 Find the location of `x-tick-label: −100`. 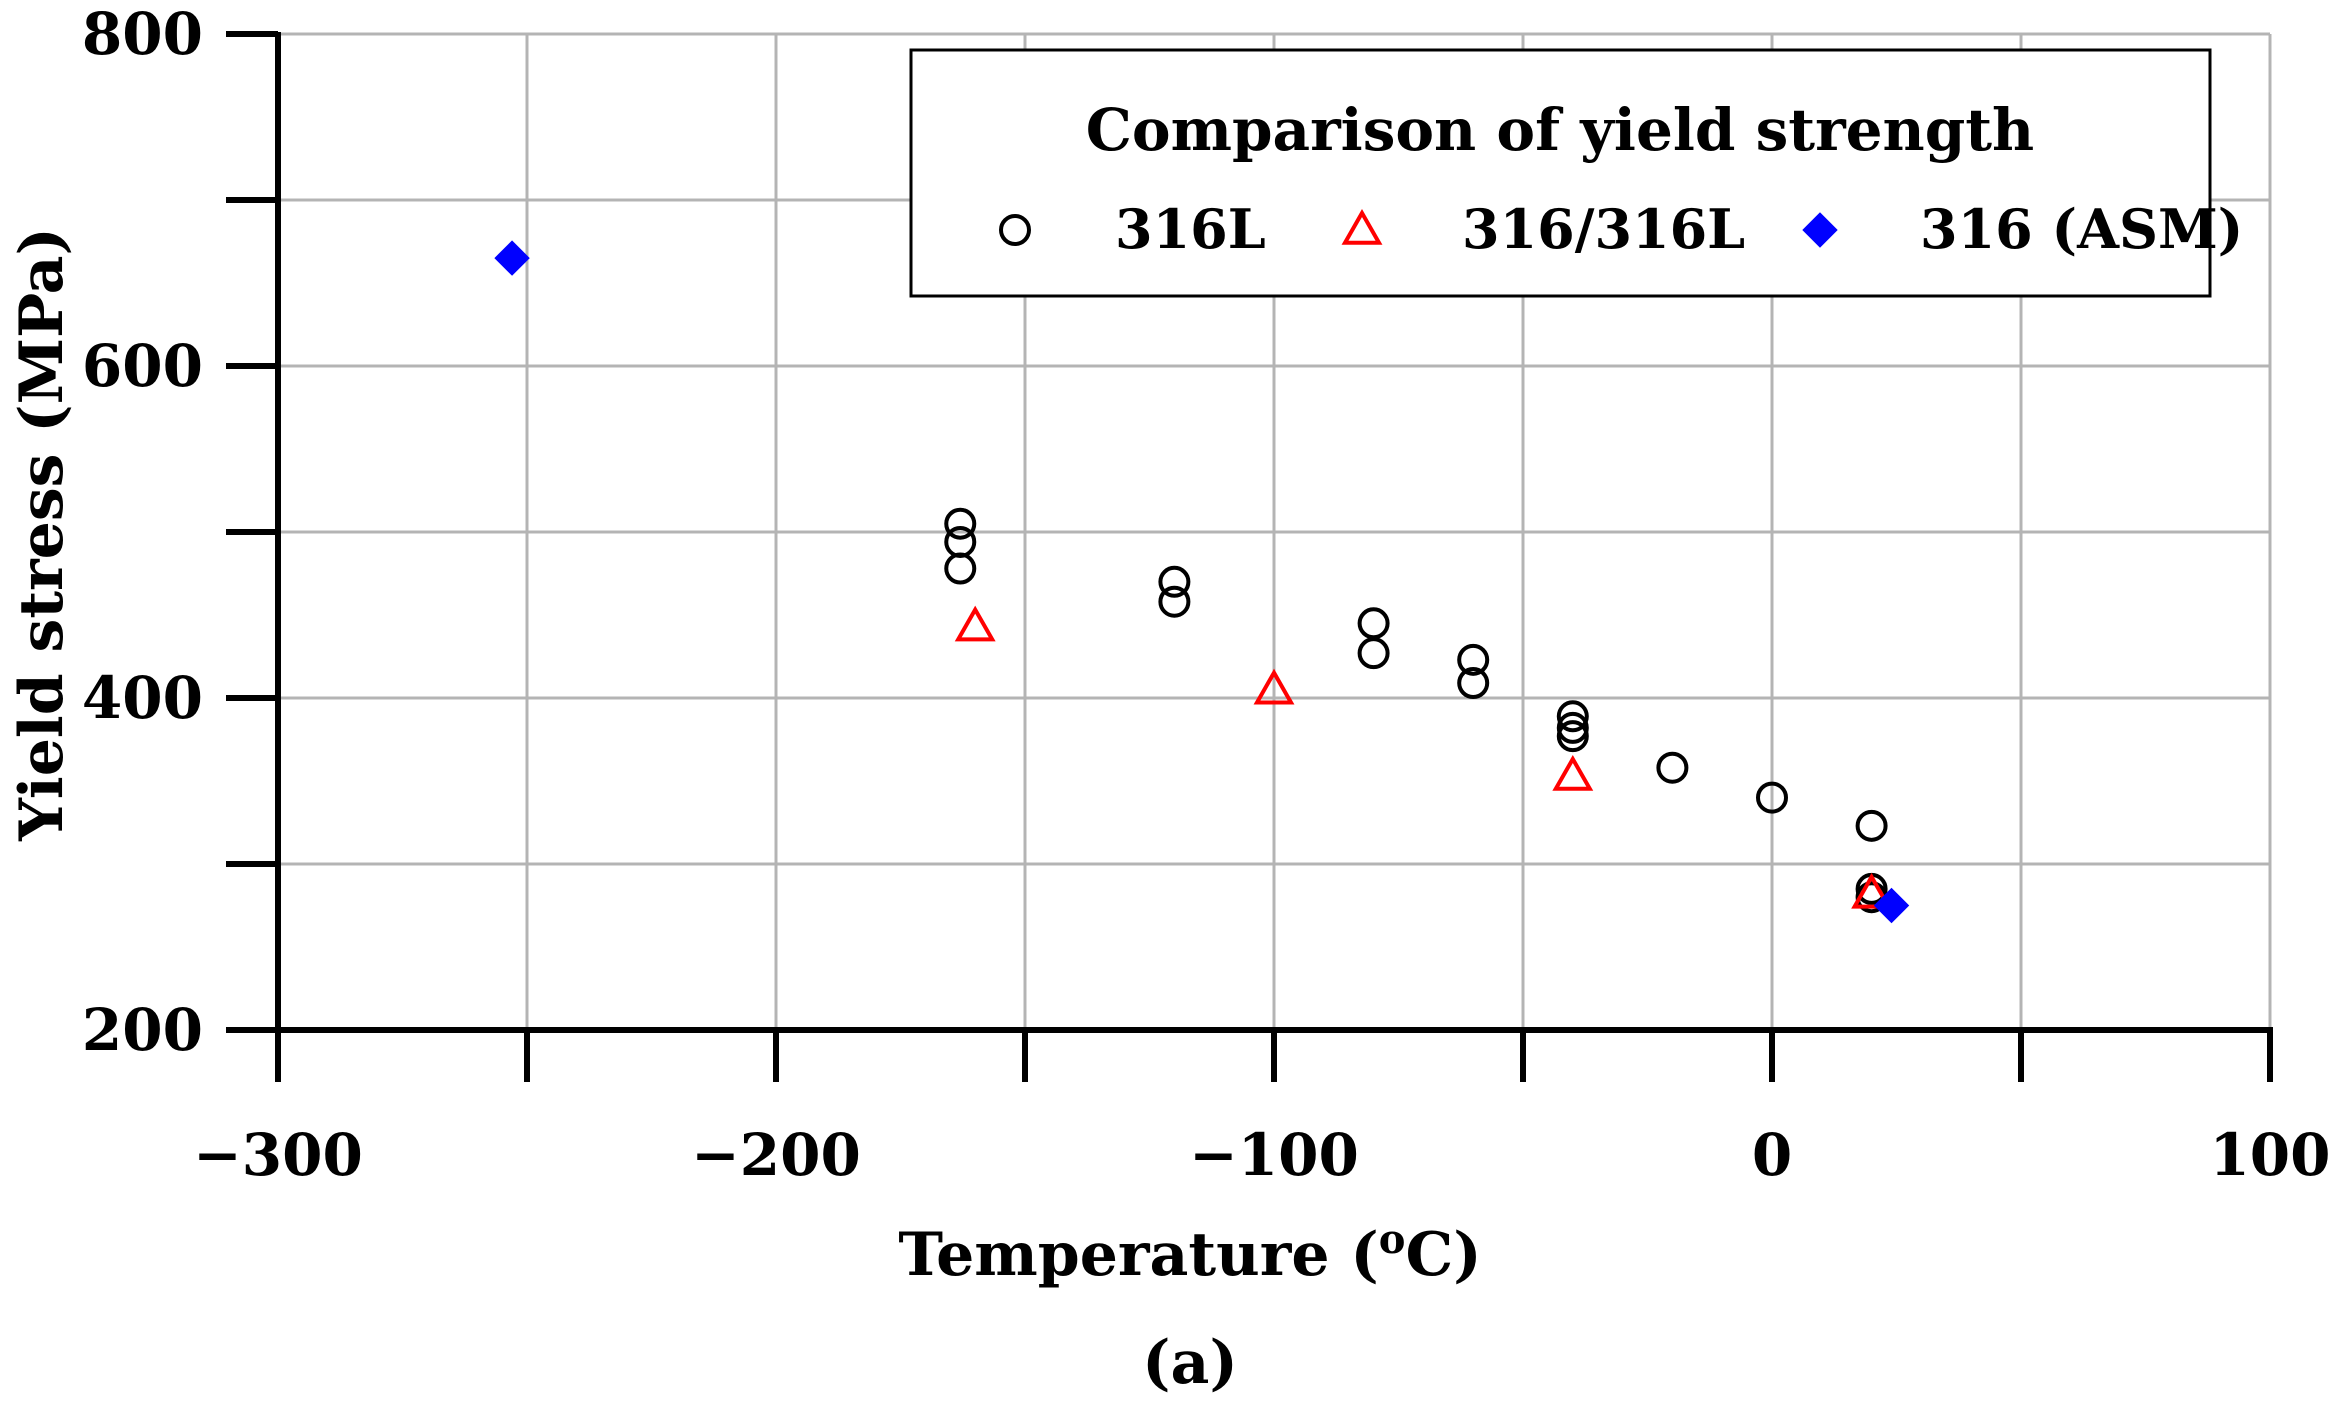

x-tick-label: −100 is located at coordinates (1274, 1155).